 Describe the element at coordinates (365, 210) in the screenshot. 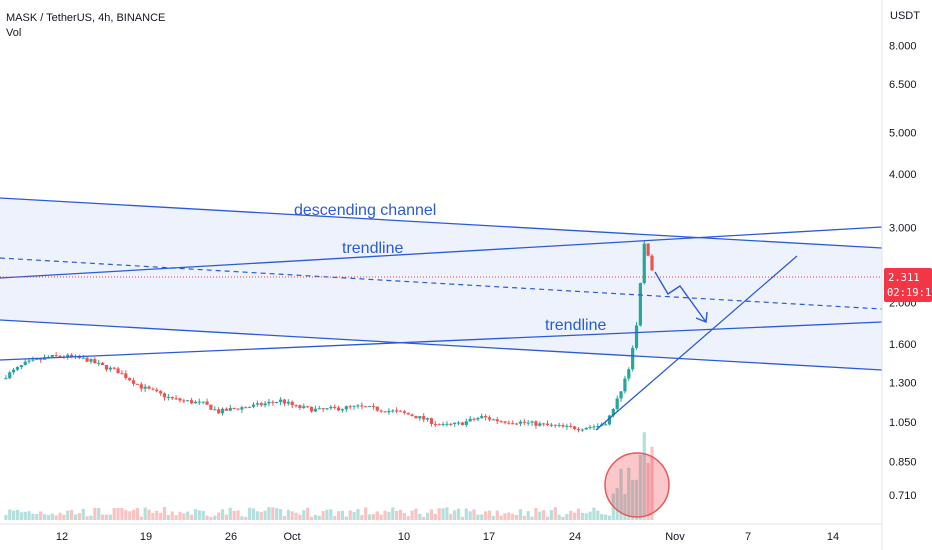

I see `annotation-descending-channel: descending channel` at that location.